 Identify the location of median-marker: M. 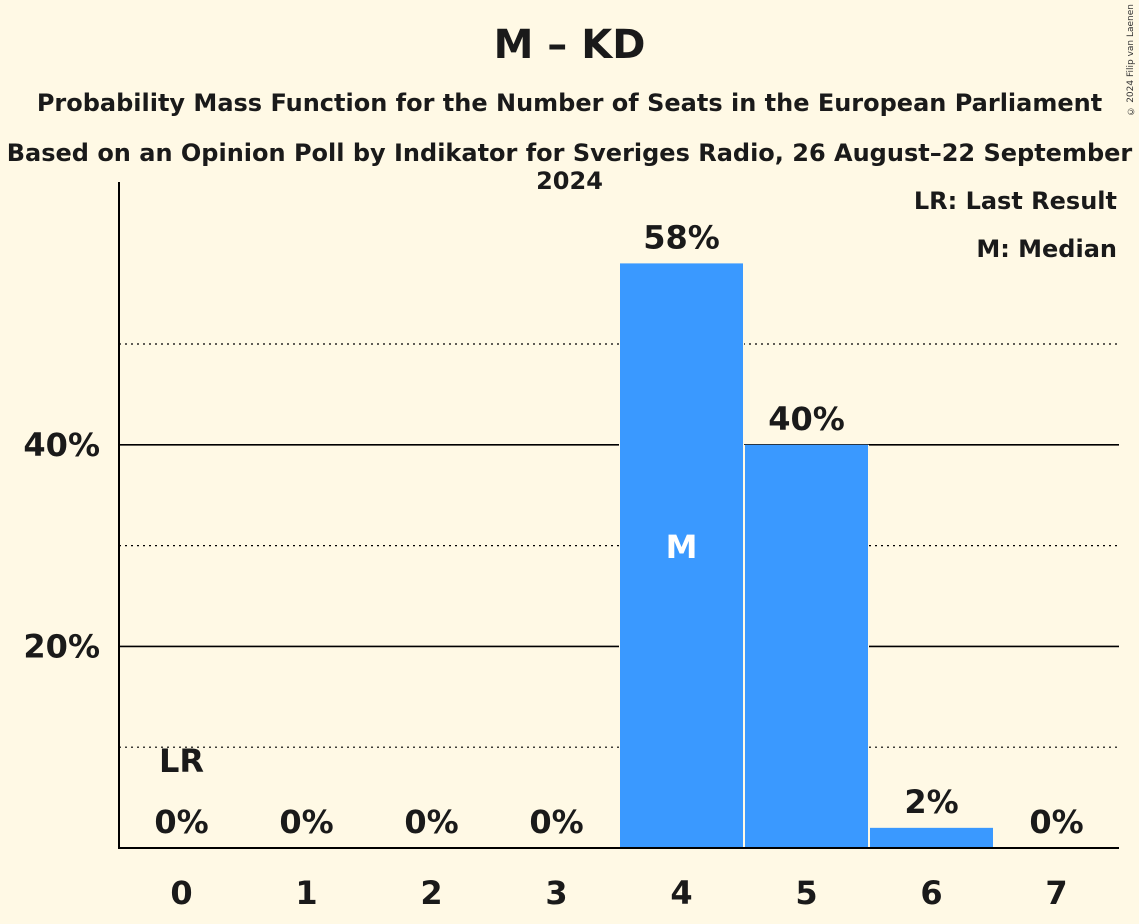
(682, 547).